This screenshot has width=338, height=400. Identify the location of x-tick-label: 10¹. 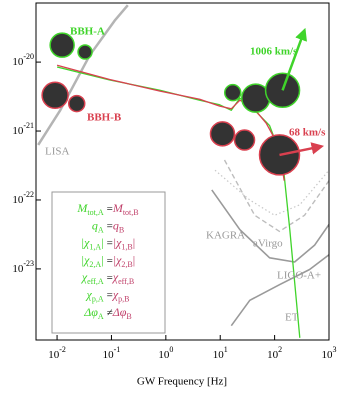
(220, 353).